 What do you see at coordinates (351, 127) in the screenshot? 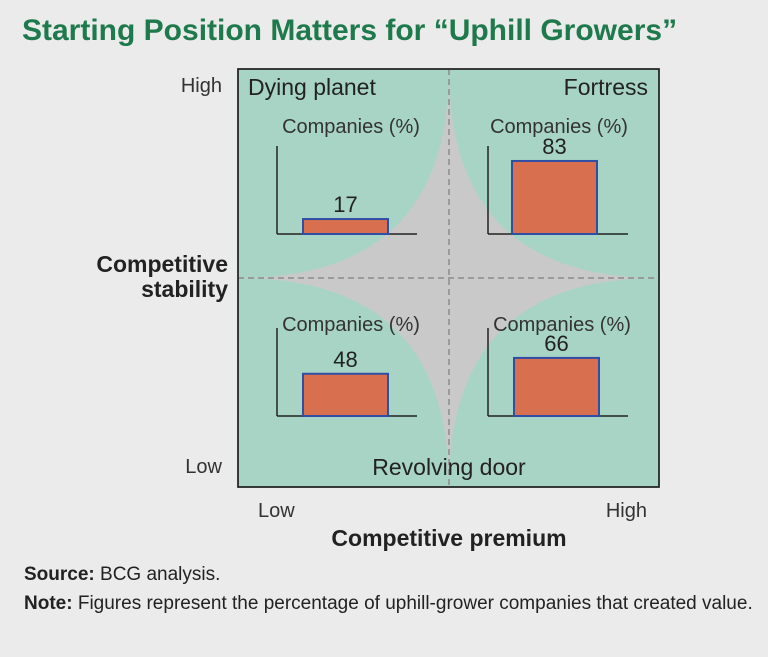
I see `mini-axis-label-top-left: Companies (%)` at bounding box center [351, 127].